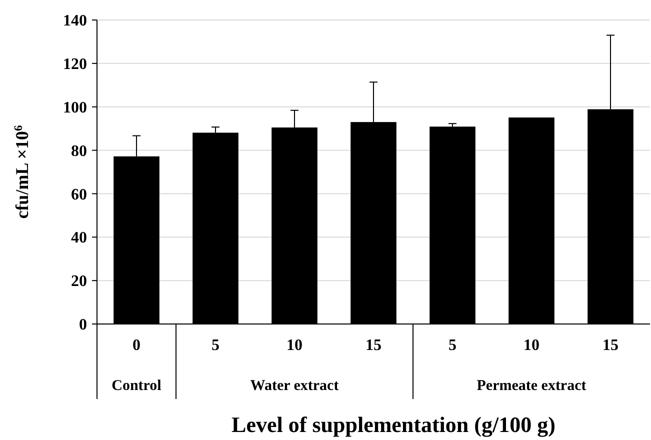  What do you see at coordinates (136, 345) in the screenshot?
I see `x-tick-label: 0` at bounding box center [136, 345].